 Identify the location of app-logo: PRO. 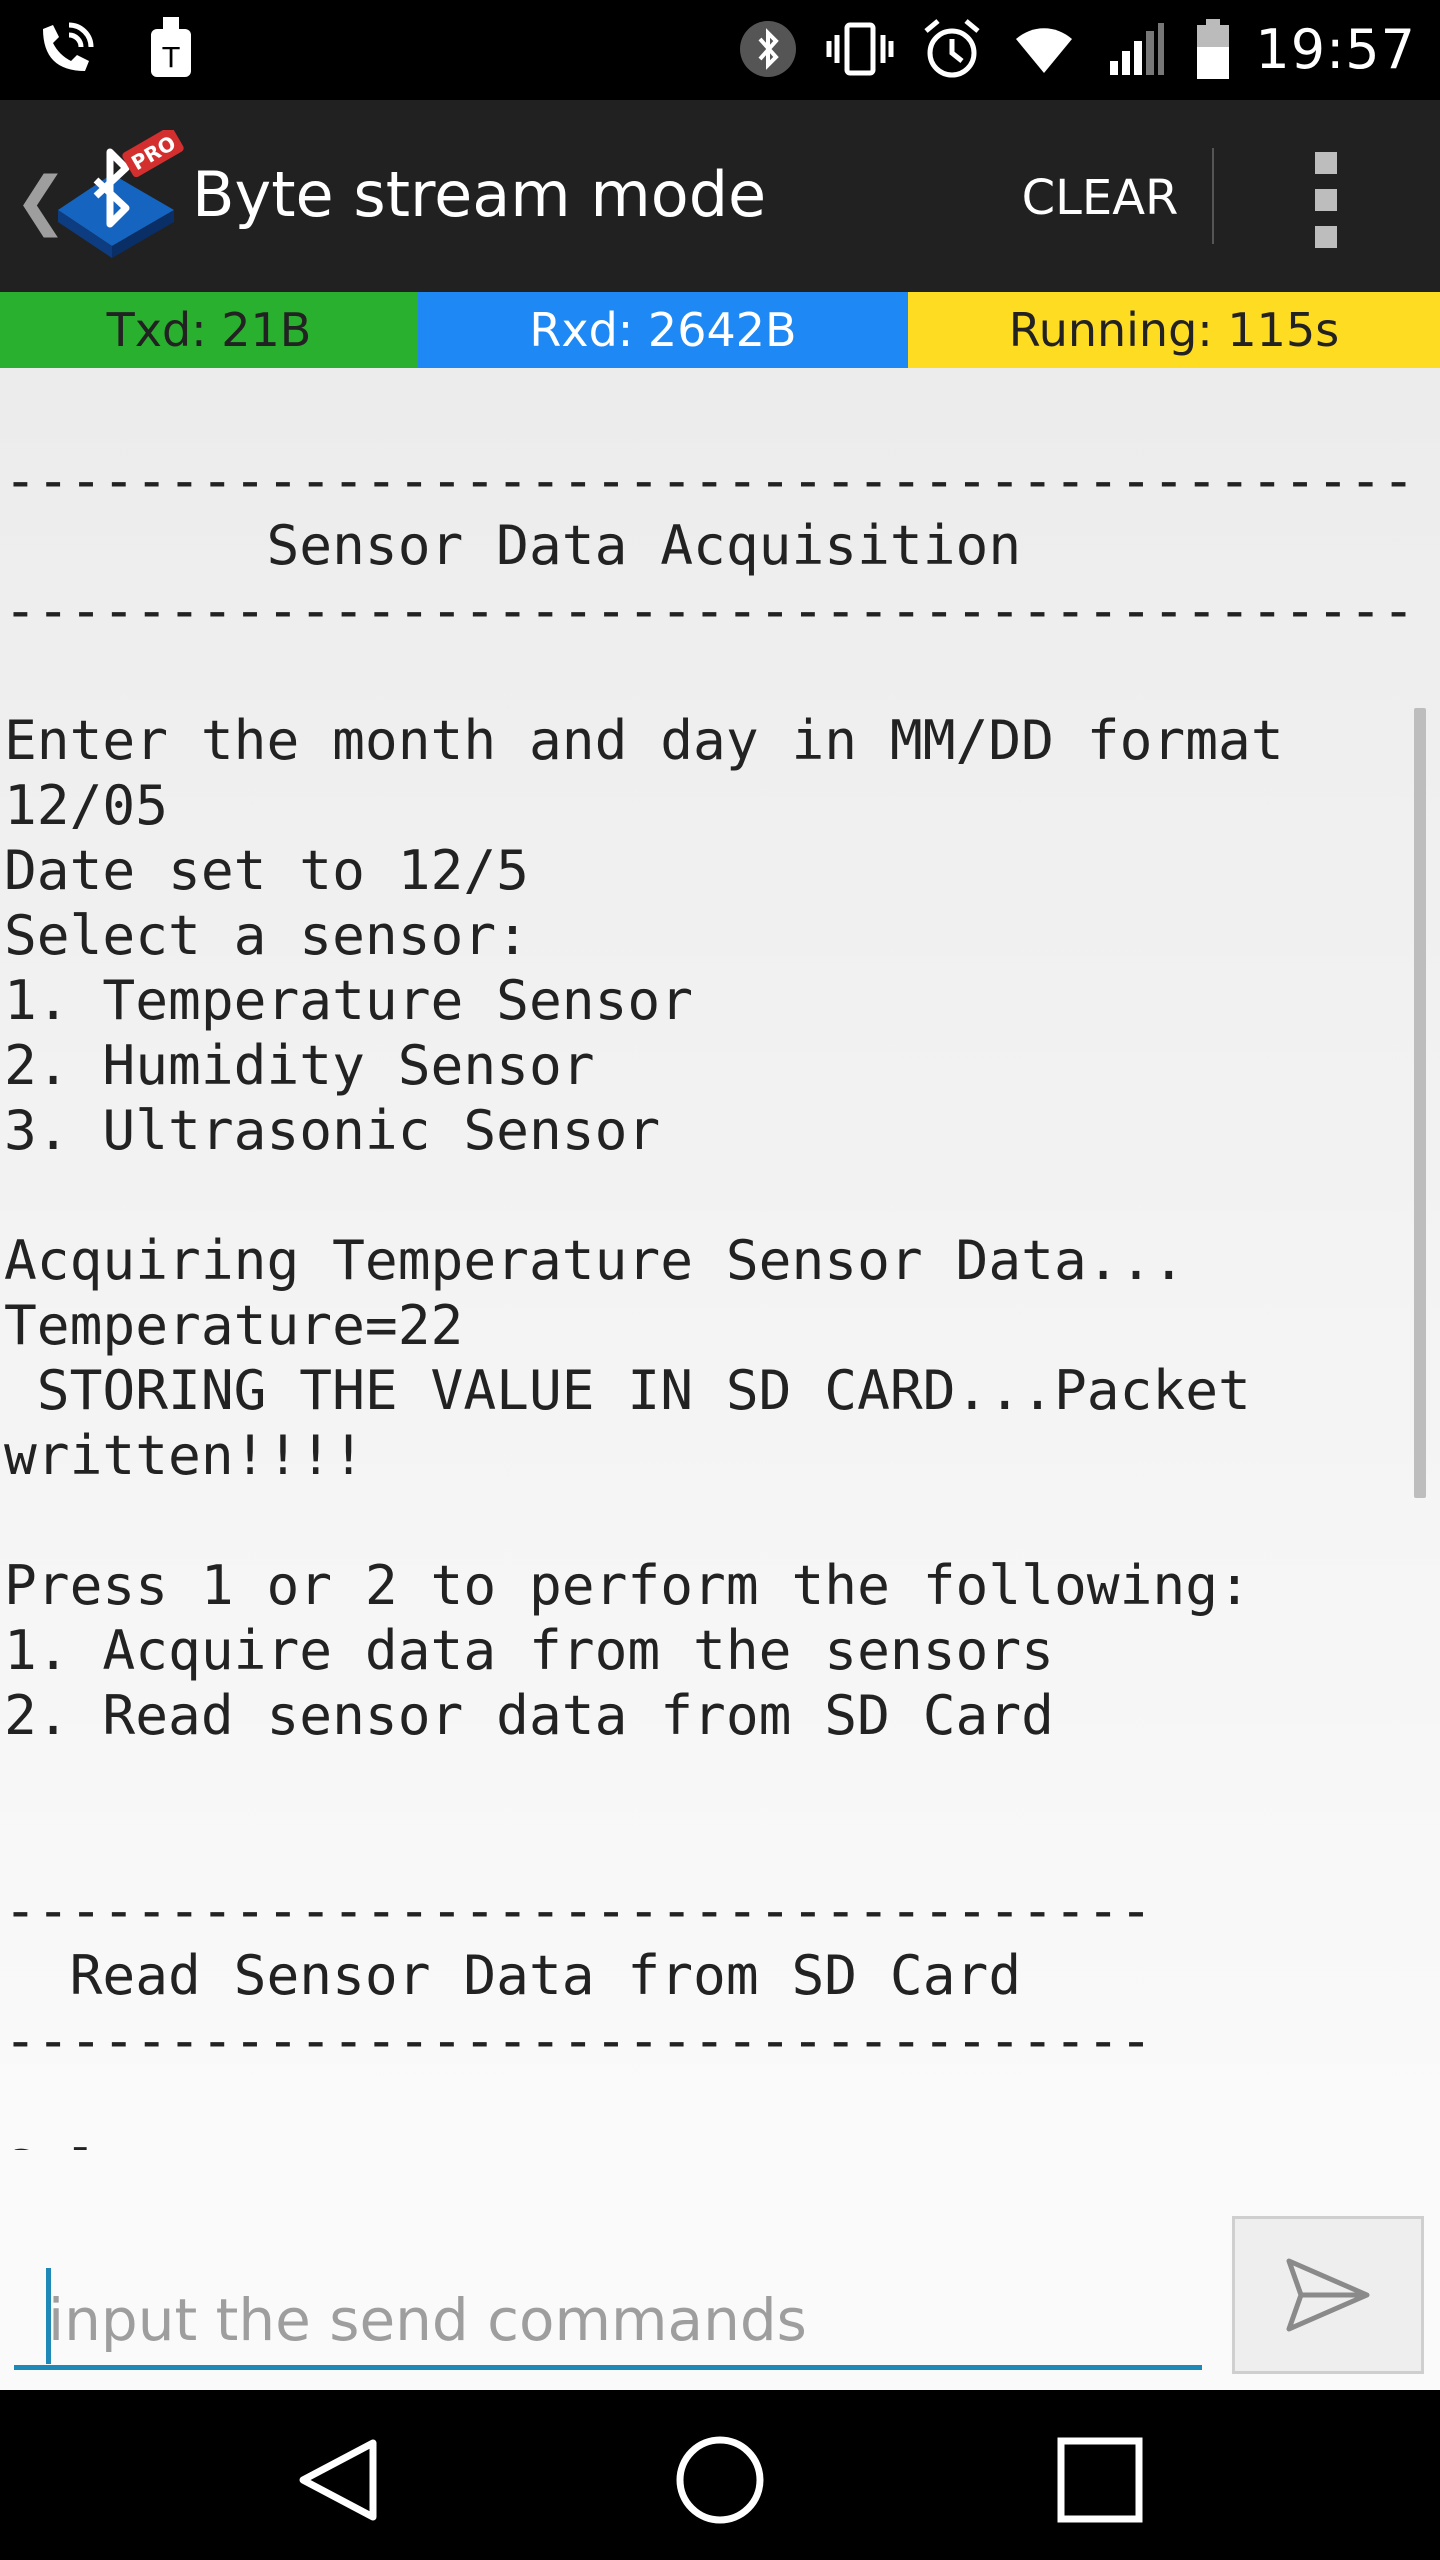
(116, 196).